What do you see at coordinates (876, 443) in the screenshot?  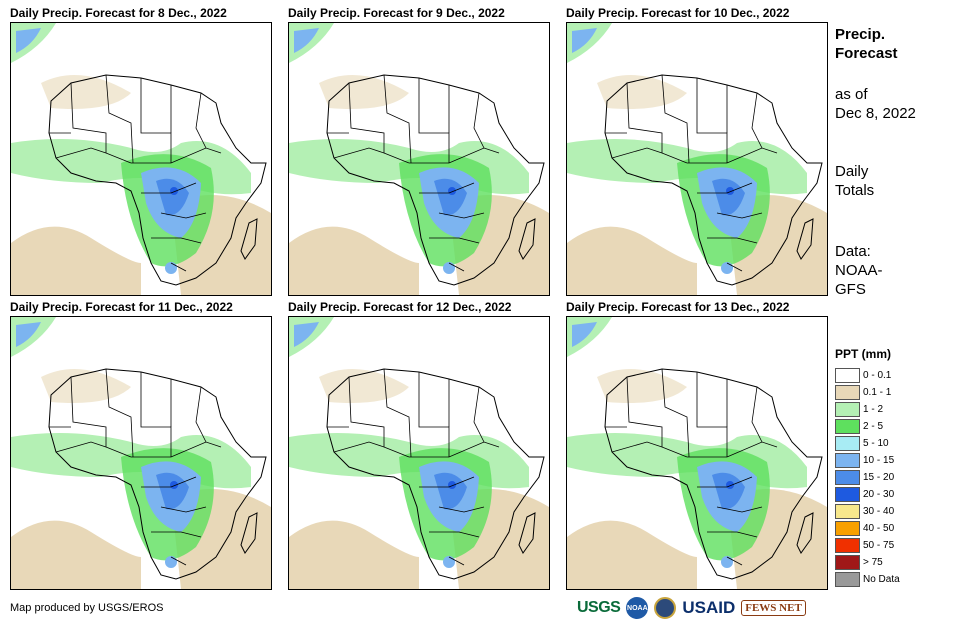 I see `legend-label: 5 - 10` at bounding box center [876, 443].